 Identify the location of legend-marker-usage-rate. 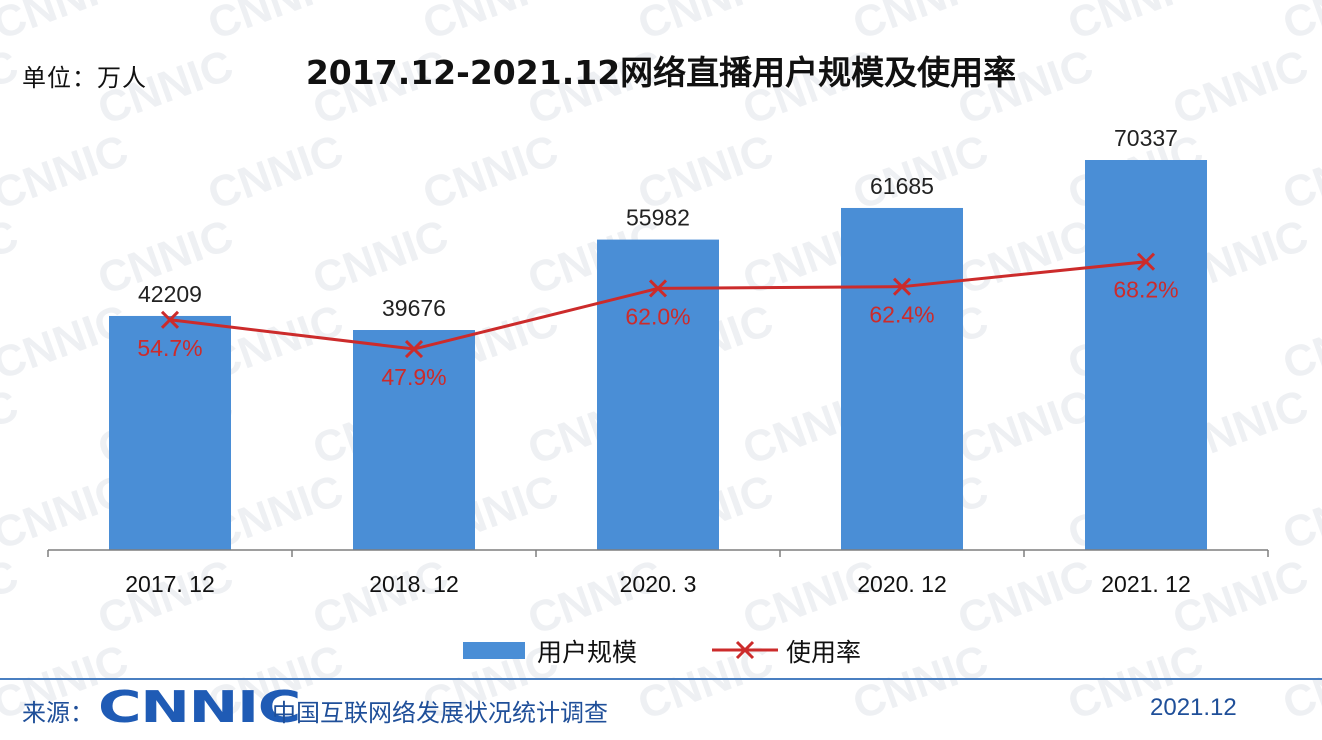
(745, 650).